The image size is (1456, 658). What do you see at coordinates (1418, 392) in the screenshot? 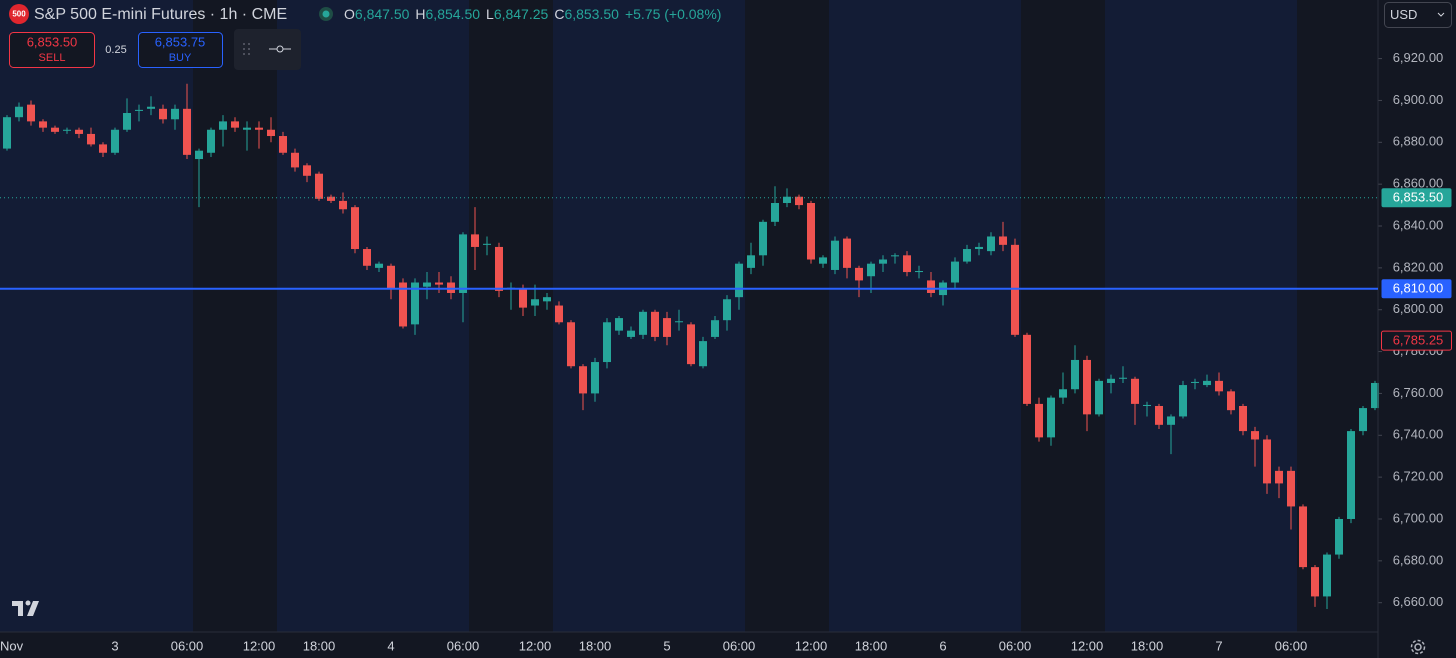
I see `y-tick-label: 6,760.00` at bounding box center [1418, 392].